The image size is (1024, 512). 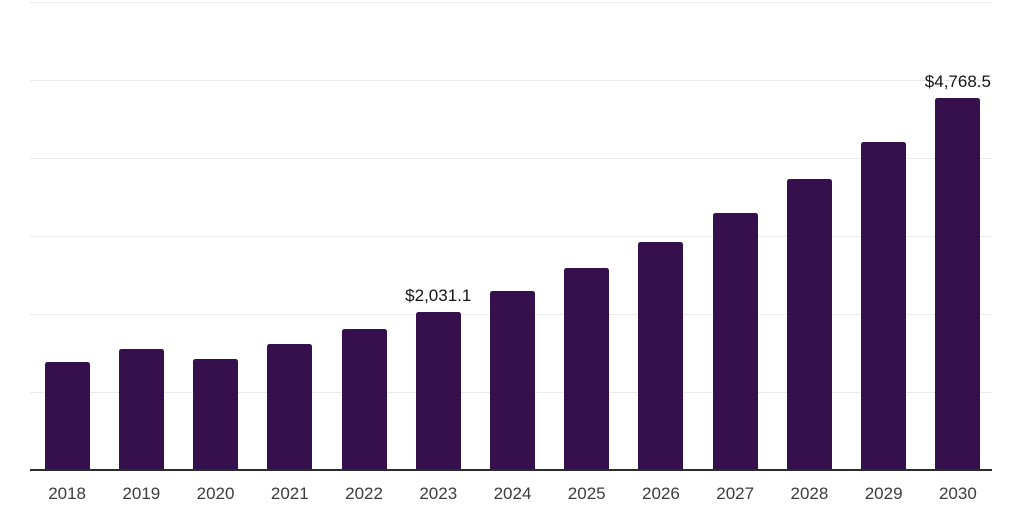 I want to click on x-axis-label-2024: 2024, so click(x=512, y=493).